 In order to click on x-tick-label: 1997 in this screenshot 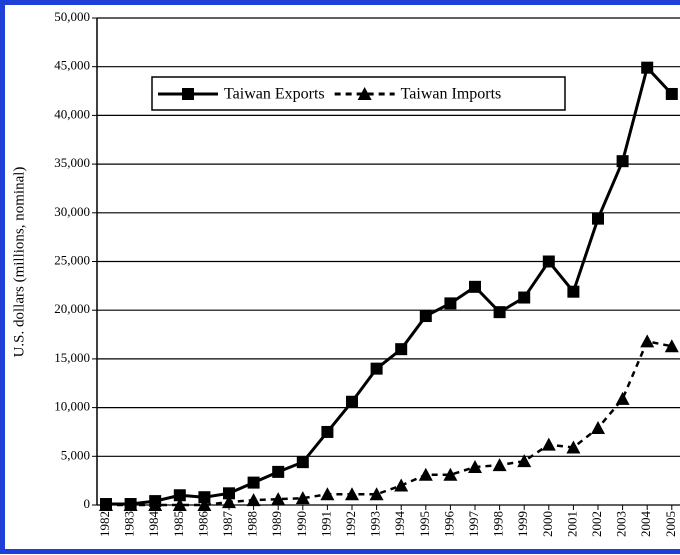, I will do `click(473, 524)`.